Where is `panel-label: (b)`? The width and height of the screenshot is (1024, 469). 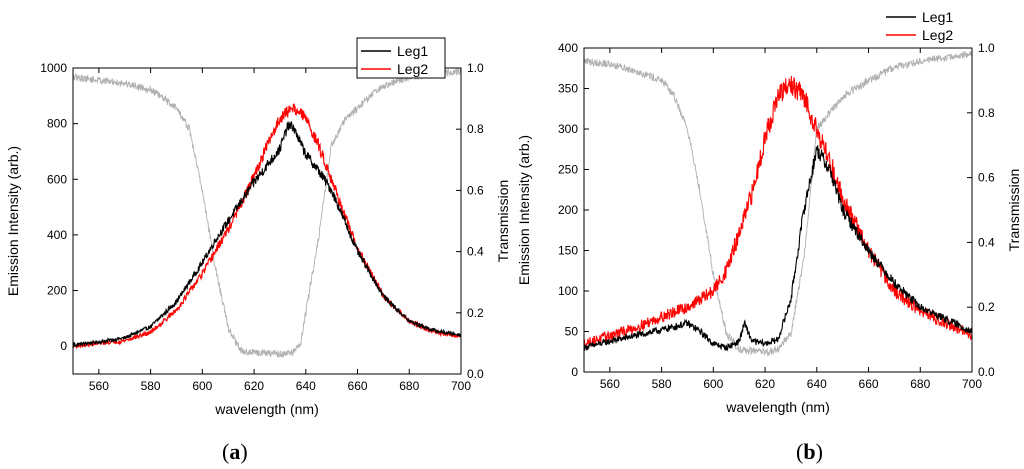
panel-label: (b) is located at coordinates (809, 451).